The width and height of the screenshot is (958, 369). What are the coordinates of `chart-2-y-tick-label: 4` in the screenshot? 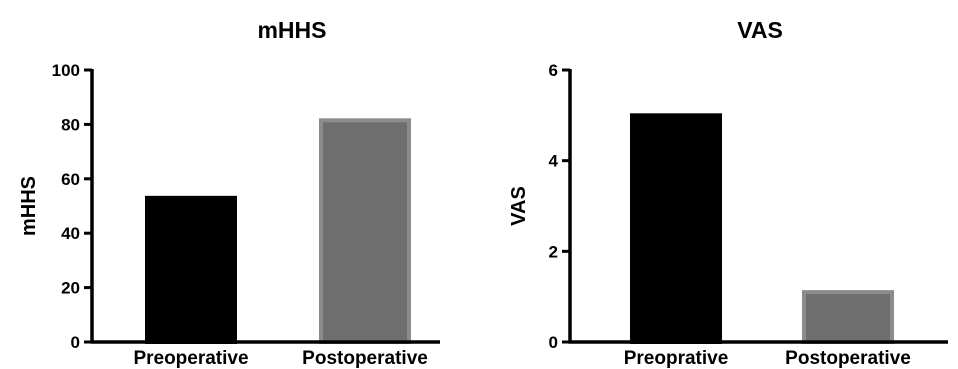 It's located at (554, 161).